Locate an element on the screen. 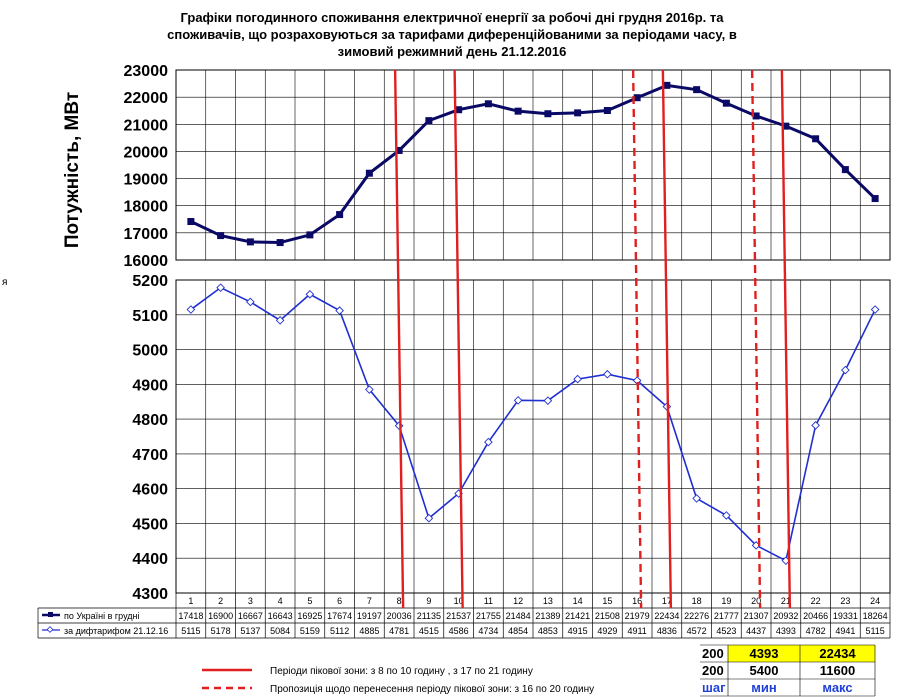 The image size is (900, 697). table-cell-diftarif: 5112 is located at coordinates (339, 631).